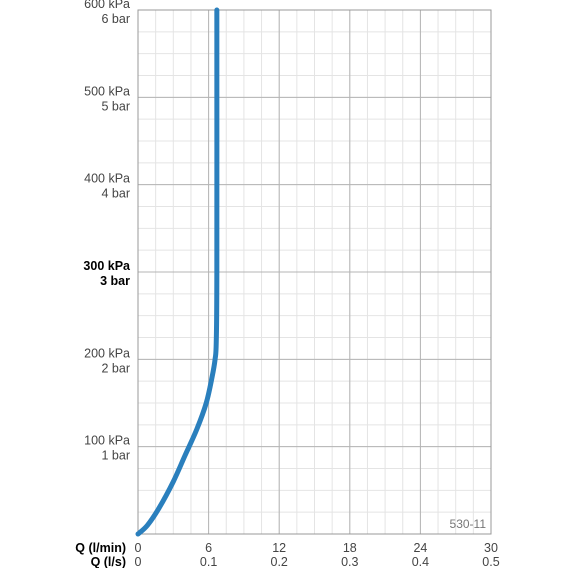  I want to click on x-axis-name-lmin: Q (l/min), so click(100, 548).